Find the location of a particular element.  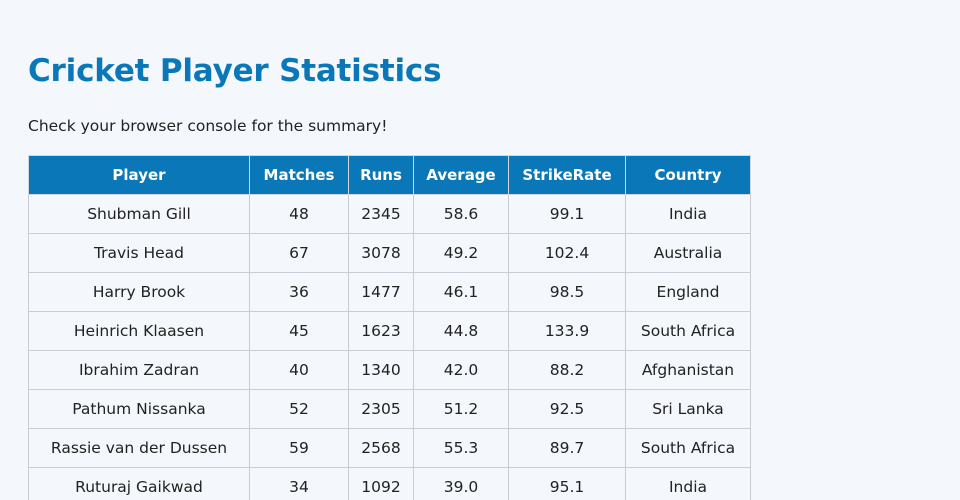

table-row: Harry Brook 36 1477 46.1 98.5 England is located at coordinates (389, 292).